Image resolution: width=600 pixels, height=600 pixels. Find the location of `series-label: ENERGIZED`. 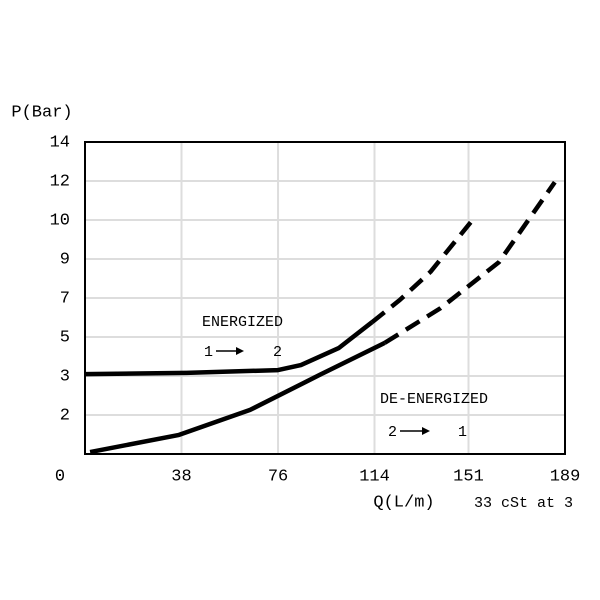

series-label: ENERGIZED is located at coordinates (242, 322).